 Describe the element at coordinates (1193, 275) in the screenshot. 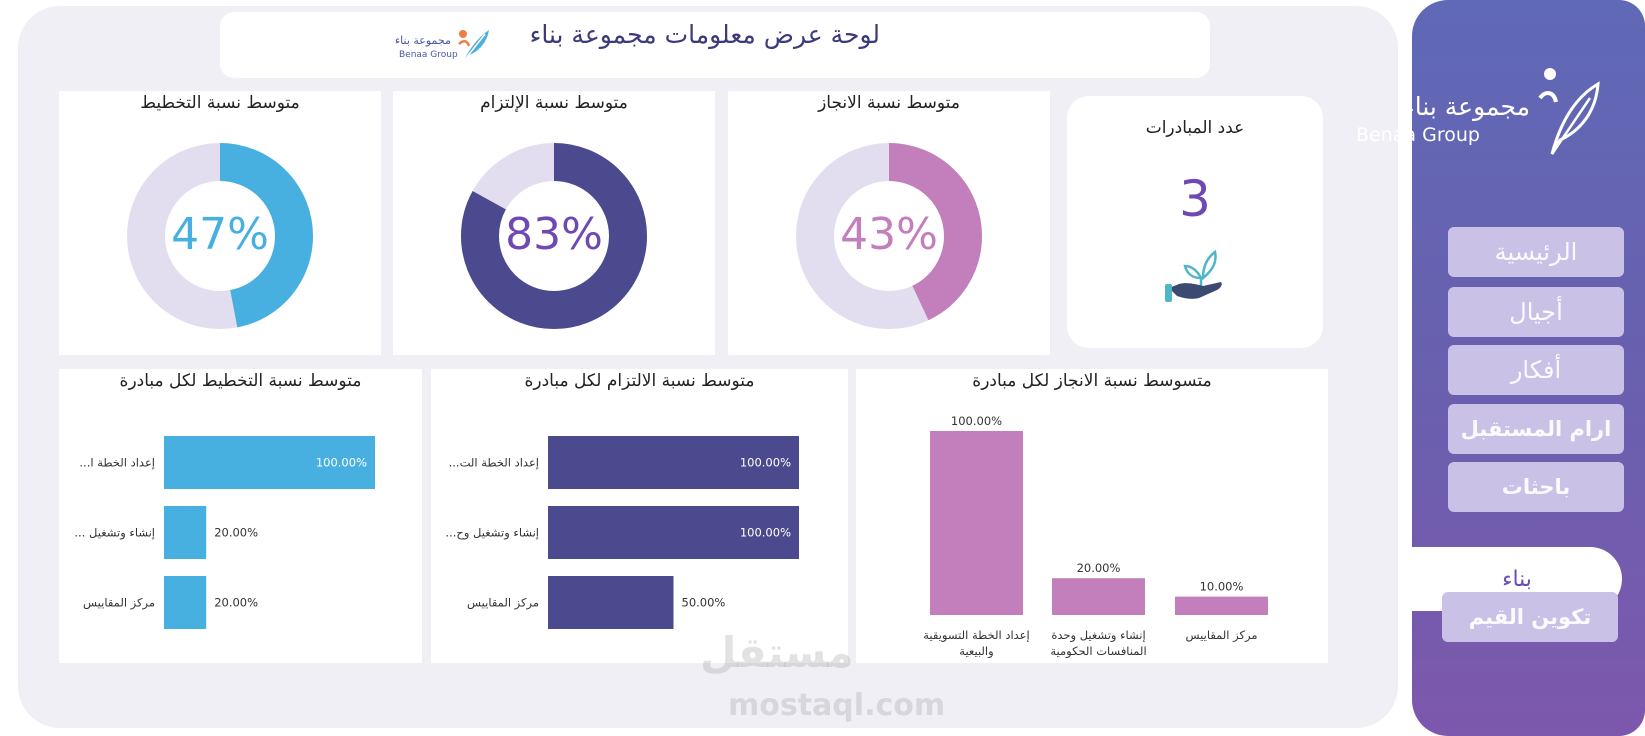

I see `plant-in-hand-icon` at that location.